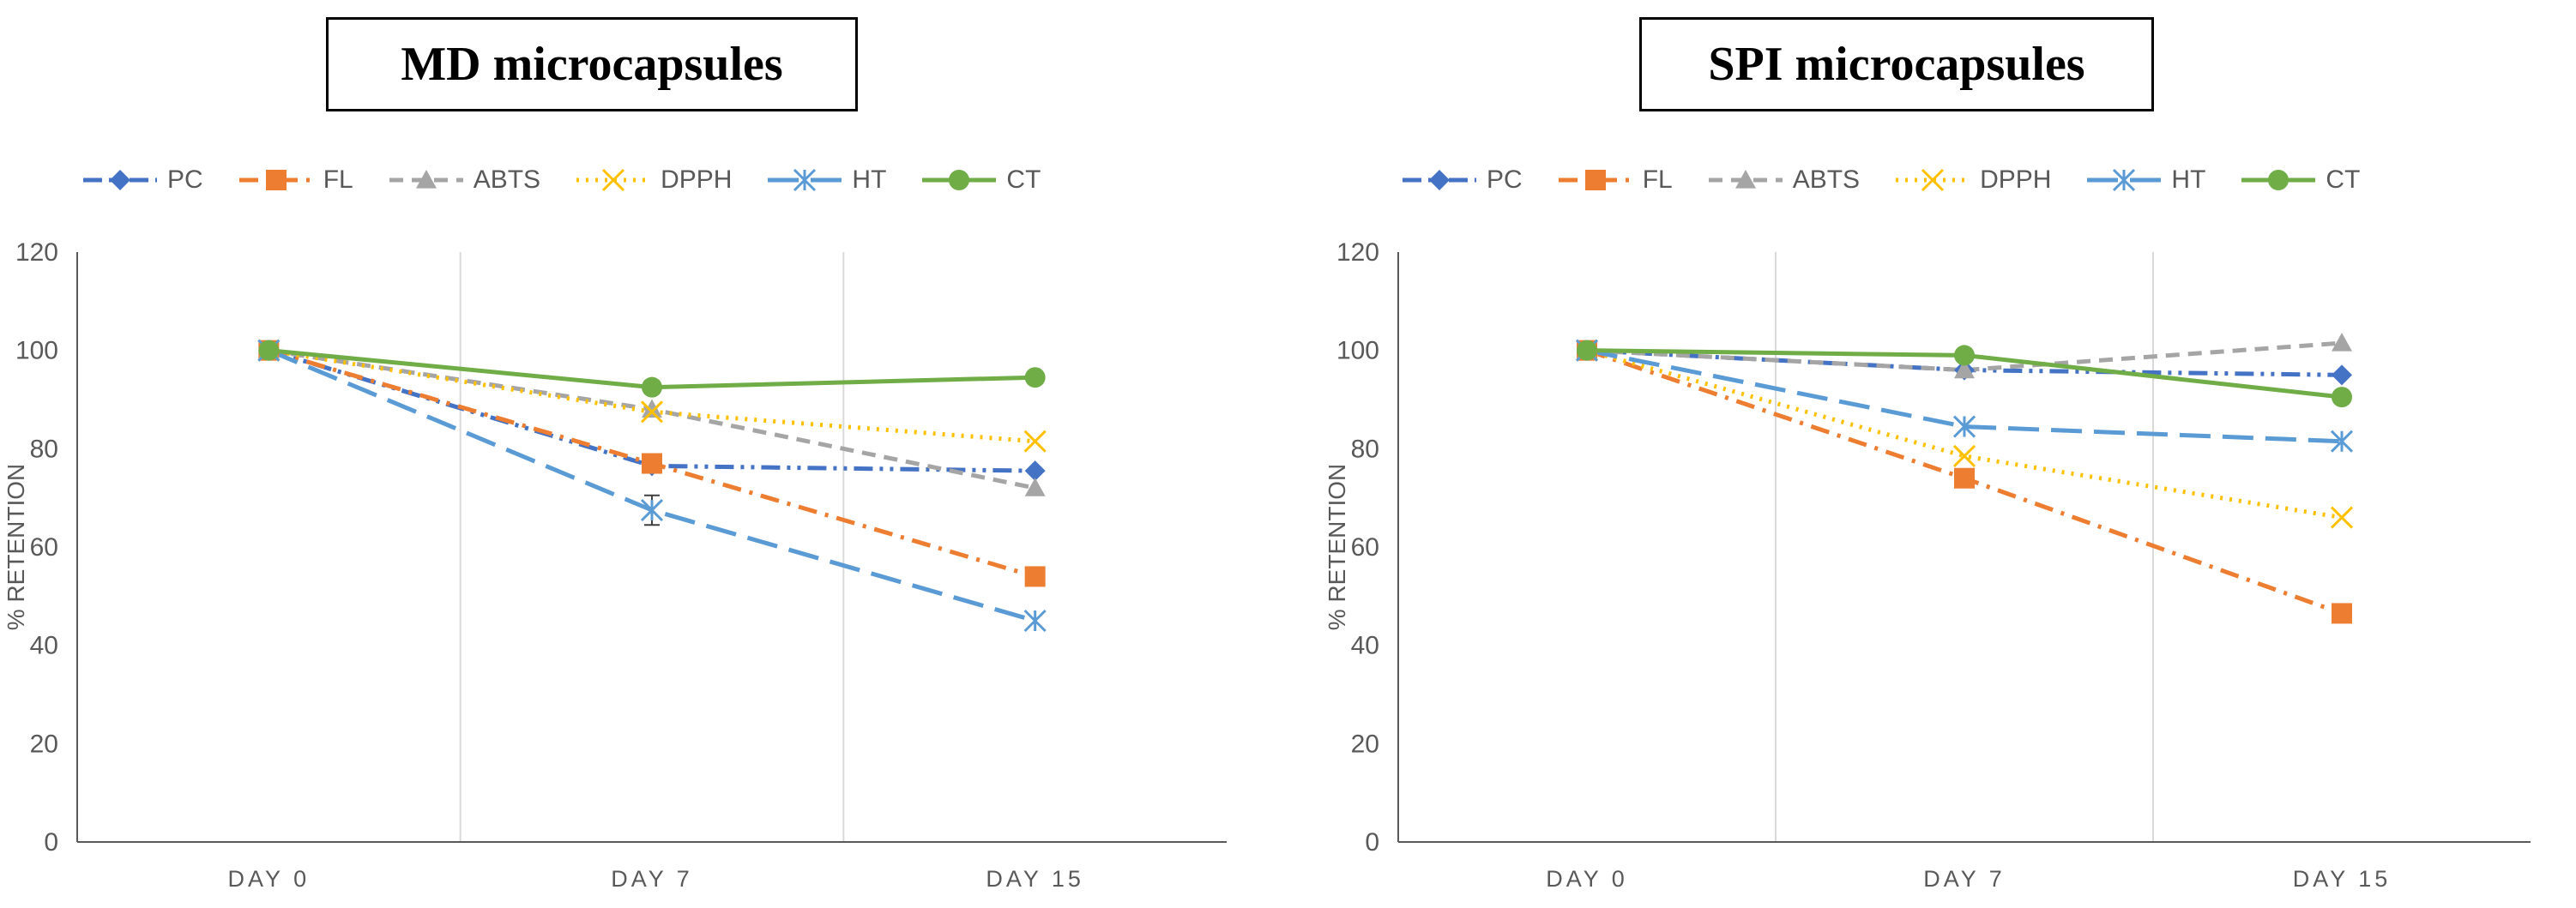 This screenshot has height=908, width=2576. What do you see at coordinates (507, 179) in the screenshot?
I see `md-legend-label: ABTS` at bounding box center [507, 179].